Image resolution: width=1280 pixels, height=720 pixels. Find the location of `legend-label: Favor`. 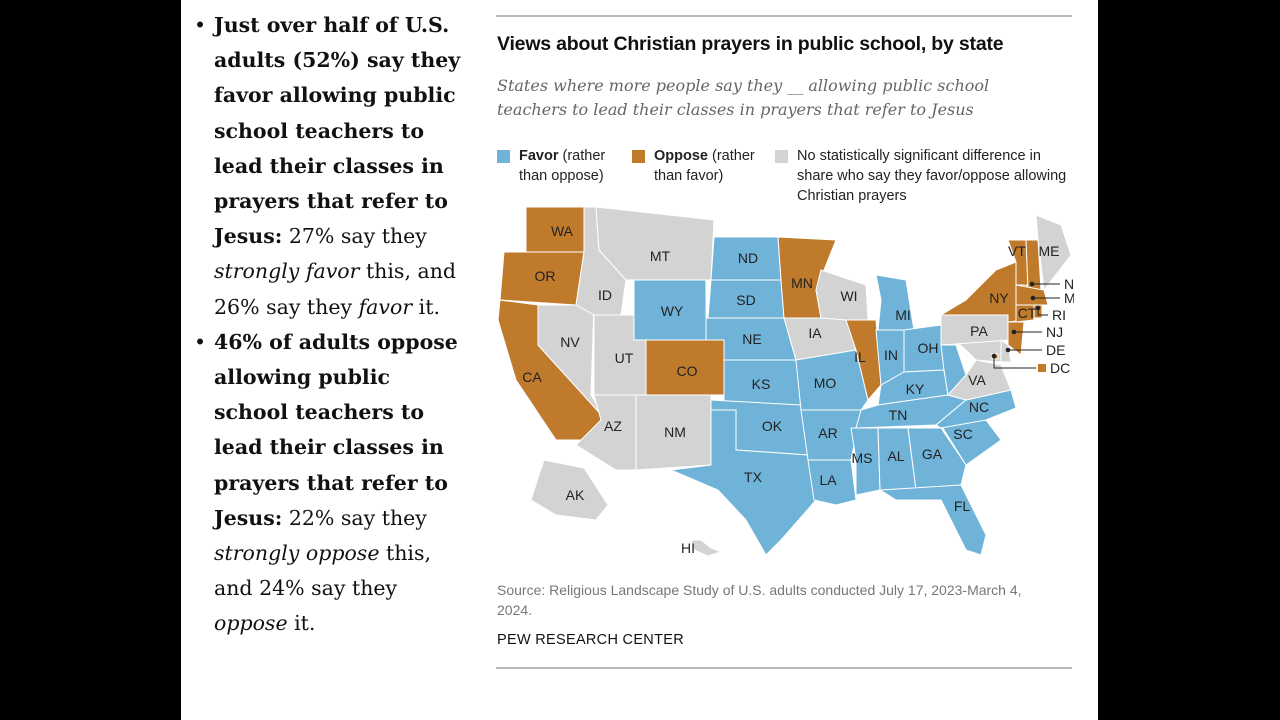

legend-label: Favor is located at coordinates (539, 156).